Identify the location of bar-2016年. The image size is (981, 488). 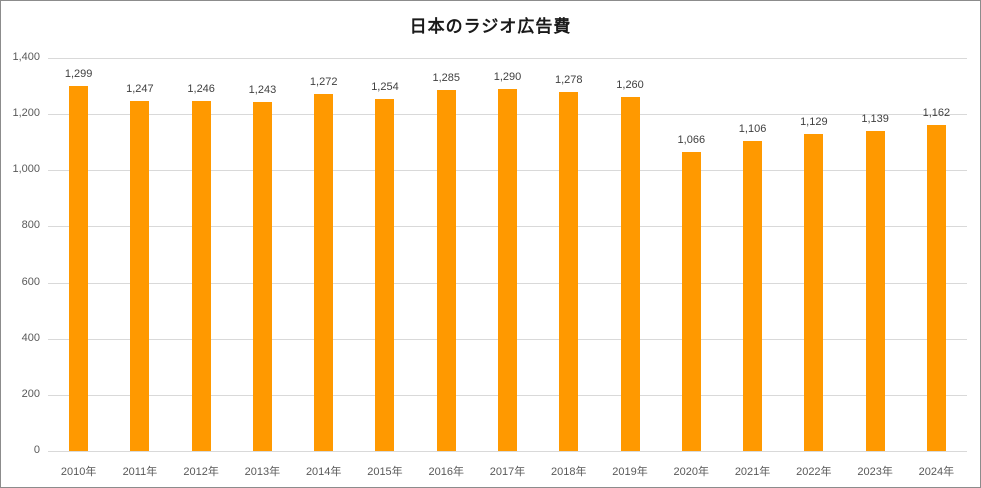
(446, 270).